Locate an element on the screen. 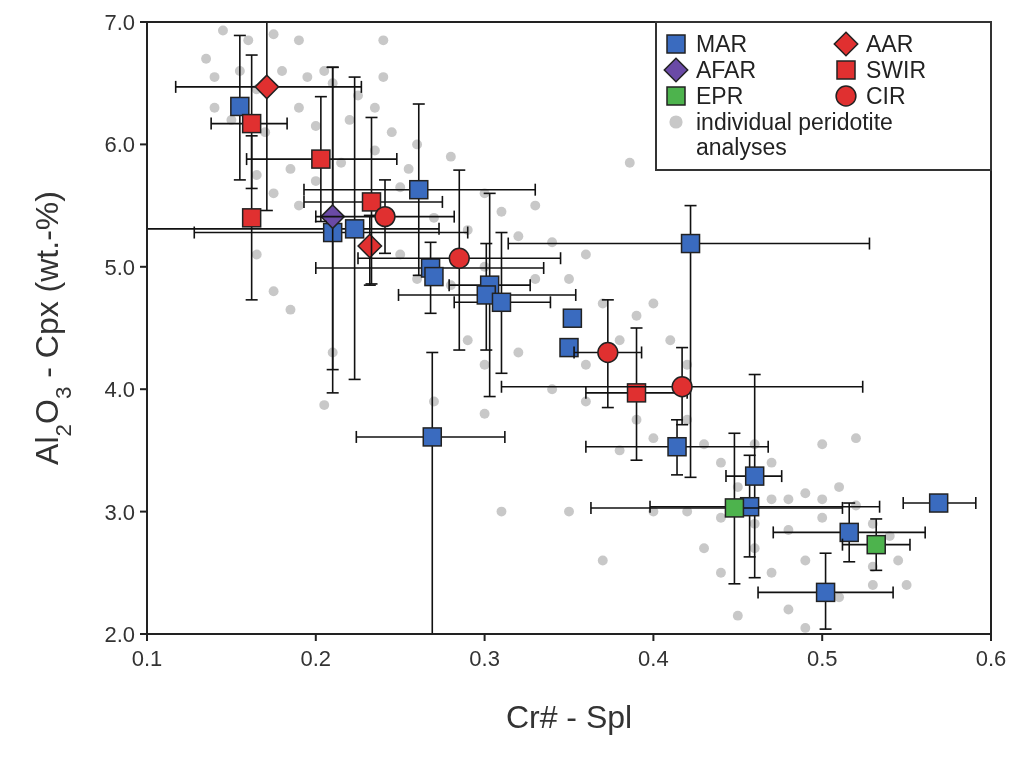  legend-label: CIR is located at coordinates (886, 96).